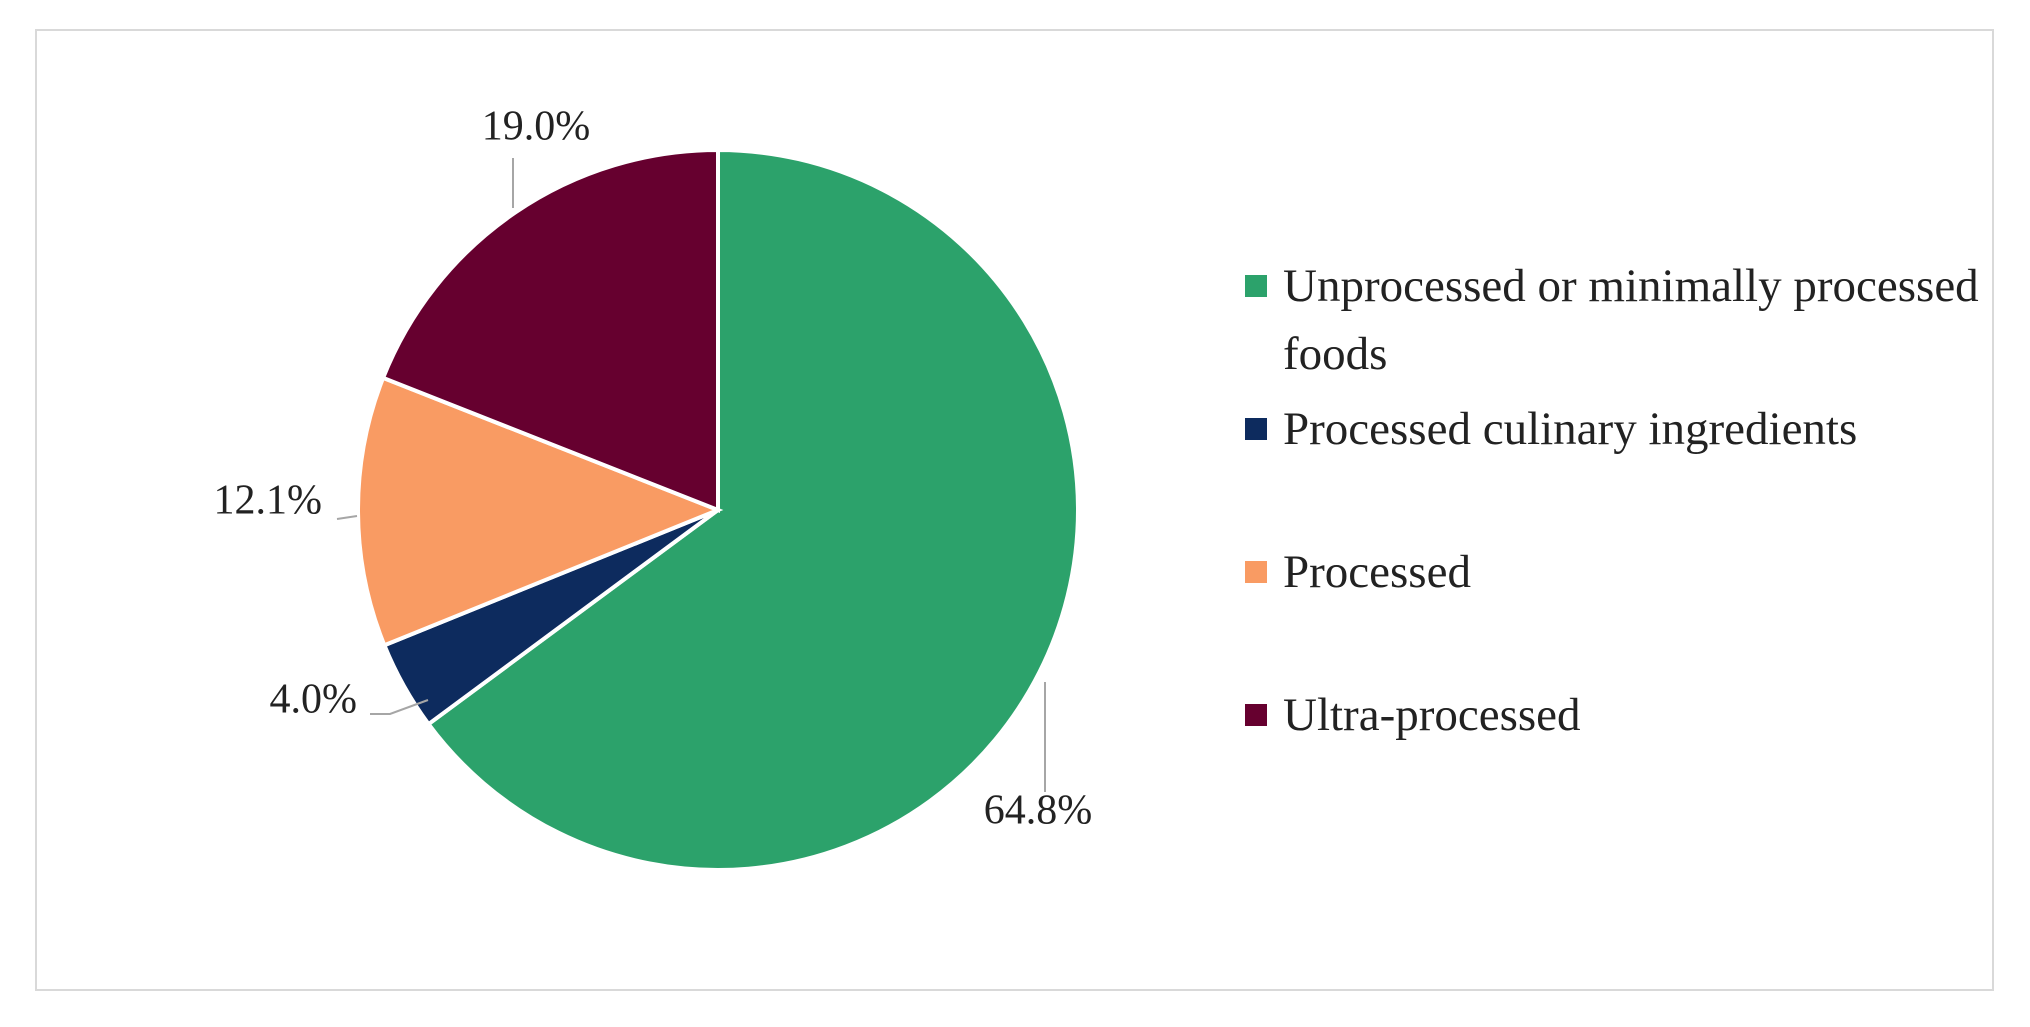  I want to click on legend-label: Ultra-processed, so click(1432, 715).